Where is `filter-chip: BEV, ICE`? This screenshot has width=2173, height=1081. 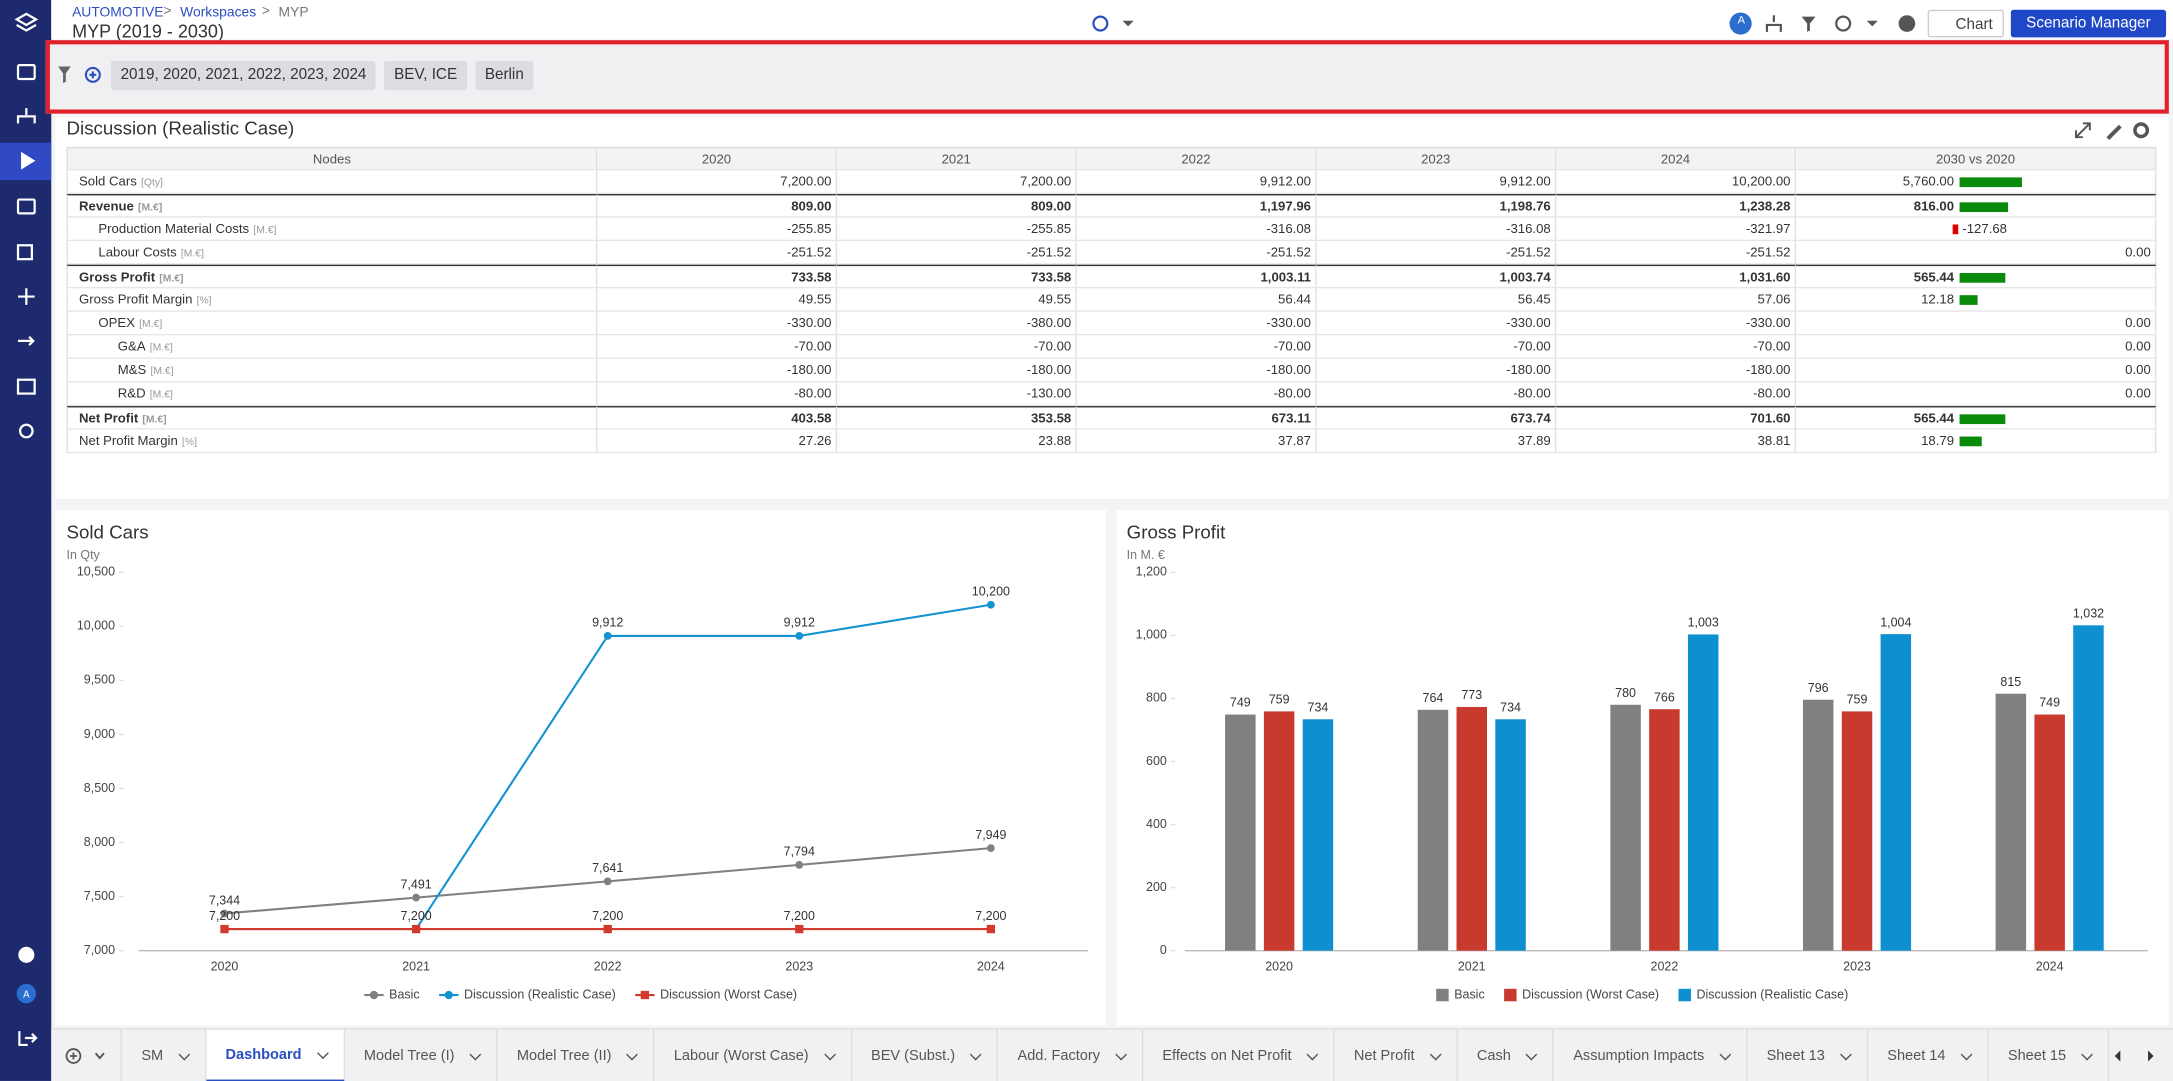
filter-chip: BEV, ICE is located at coordinates (425, 75).